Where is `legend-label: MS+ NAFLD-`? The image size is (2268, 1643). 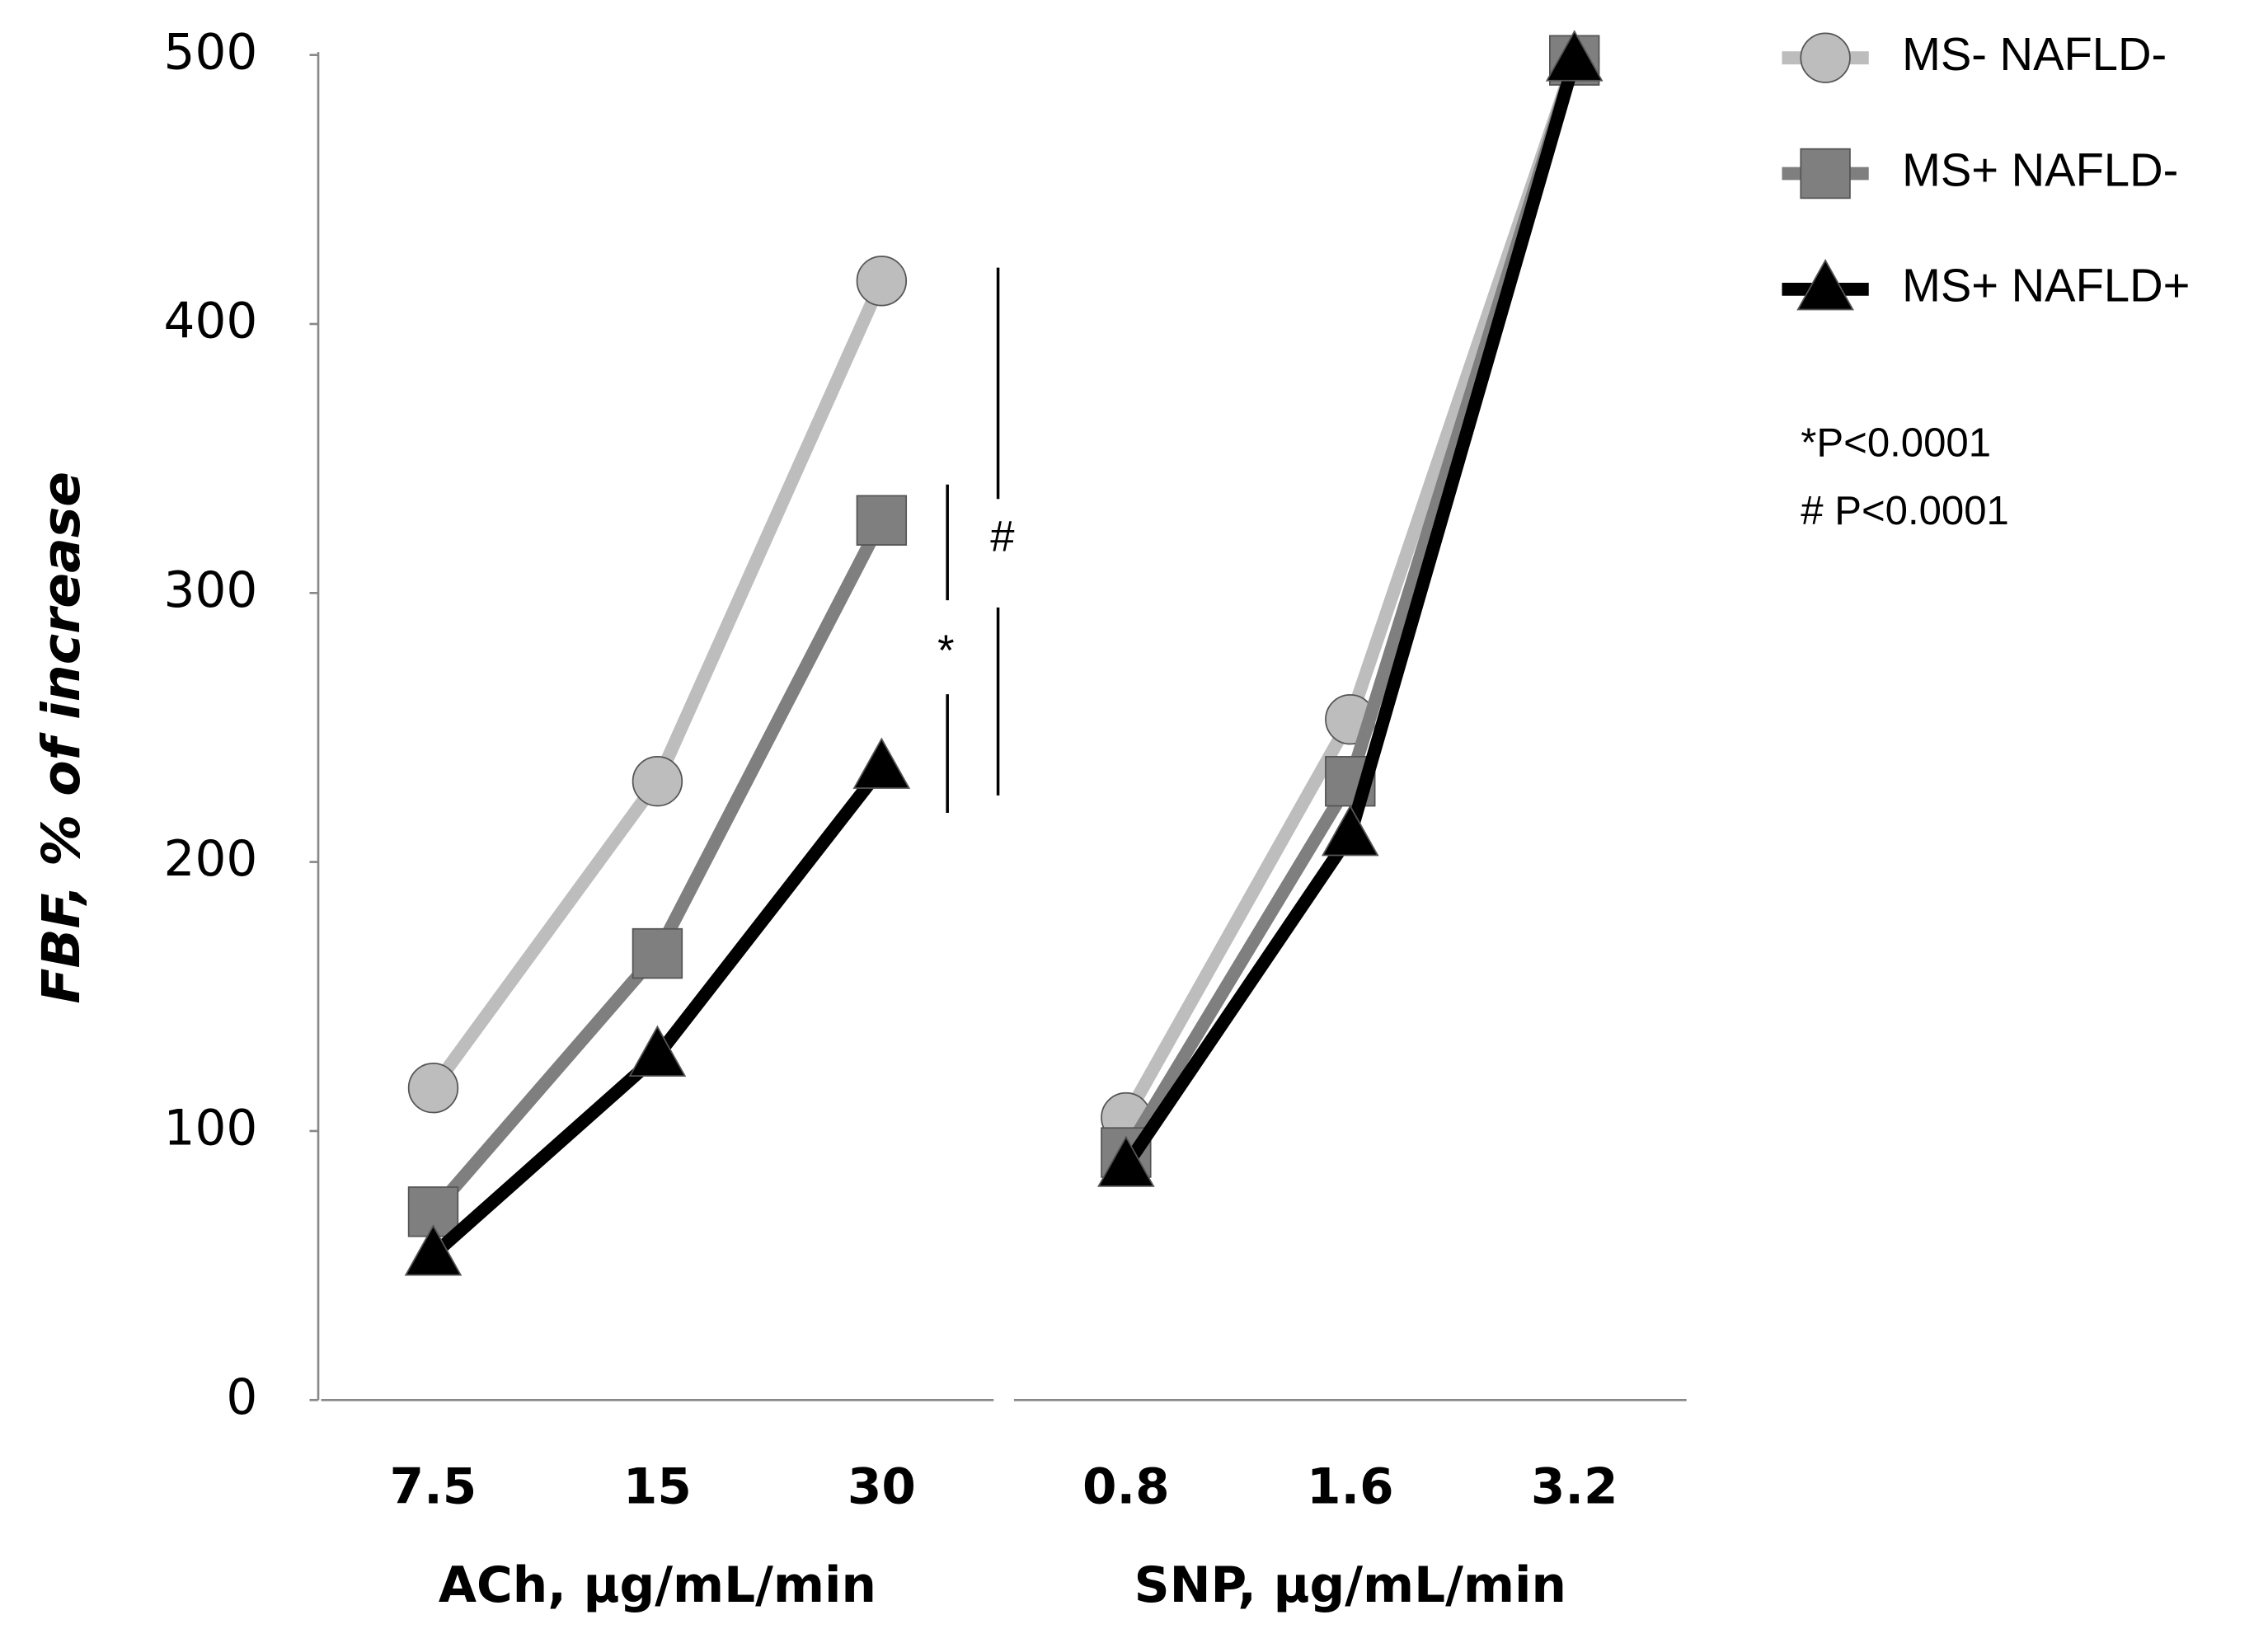 legend-label: MS+ NAFLD- is located at coordinates (2040, 169).